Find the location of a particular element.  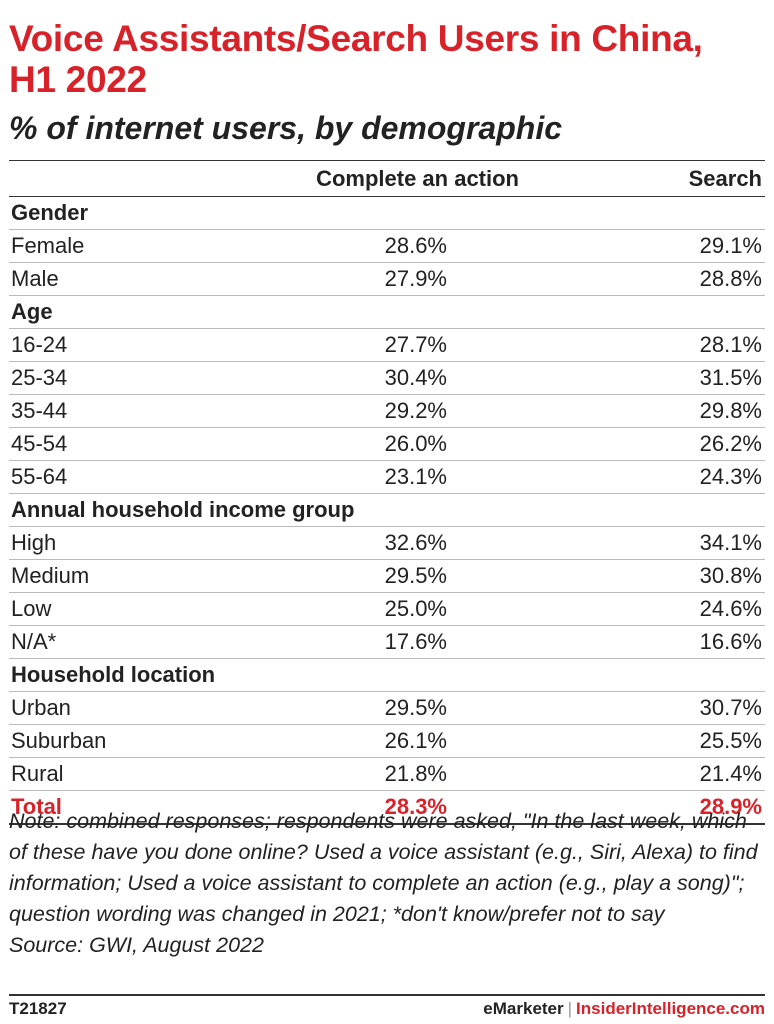

table-row: 45-54 26.0% 26.2% is located at coordinates (387, 444).